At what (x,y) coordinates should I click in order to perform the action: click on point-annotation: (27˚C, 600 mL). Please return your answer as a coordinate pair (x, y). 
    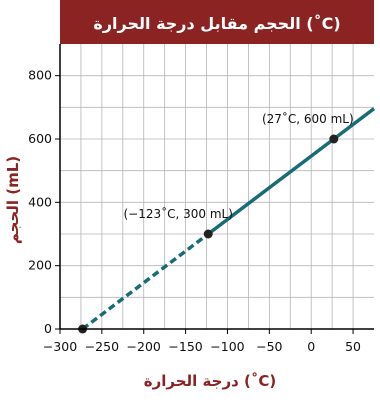
    Looking at the image, I should click on (308, 118).